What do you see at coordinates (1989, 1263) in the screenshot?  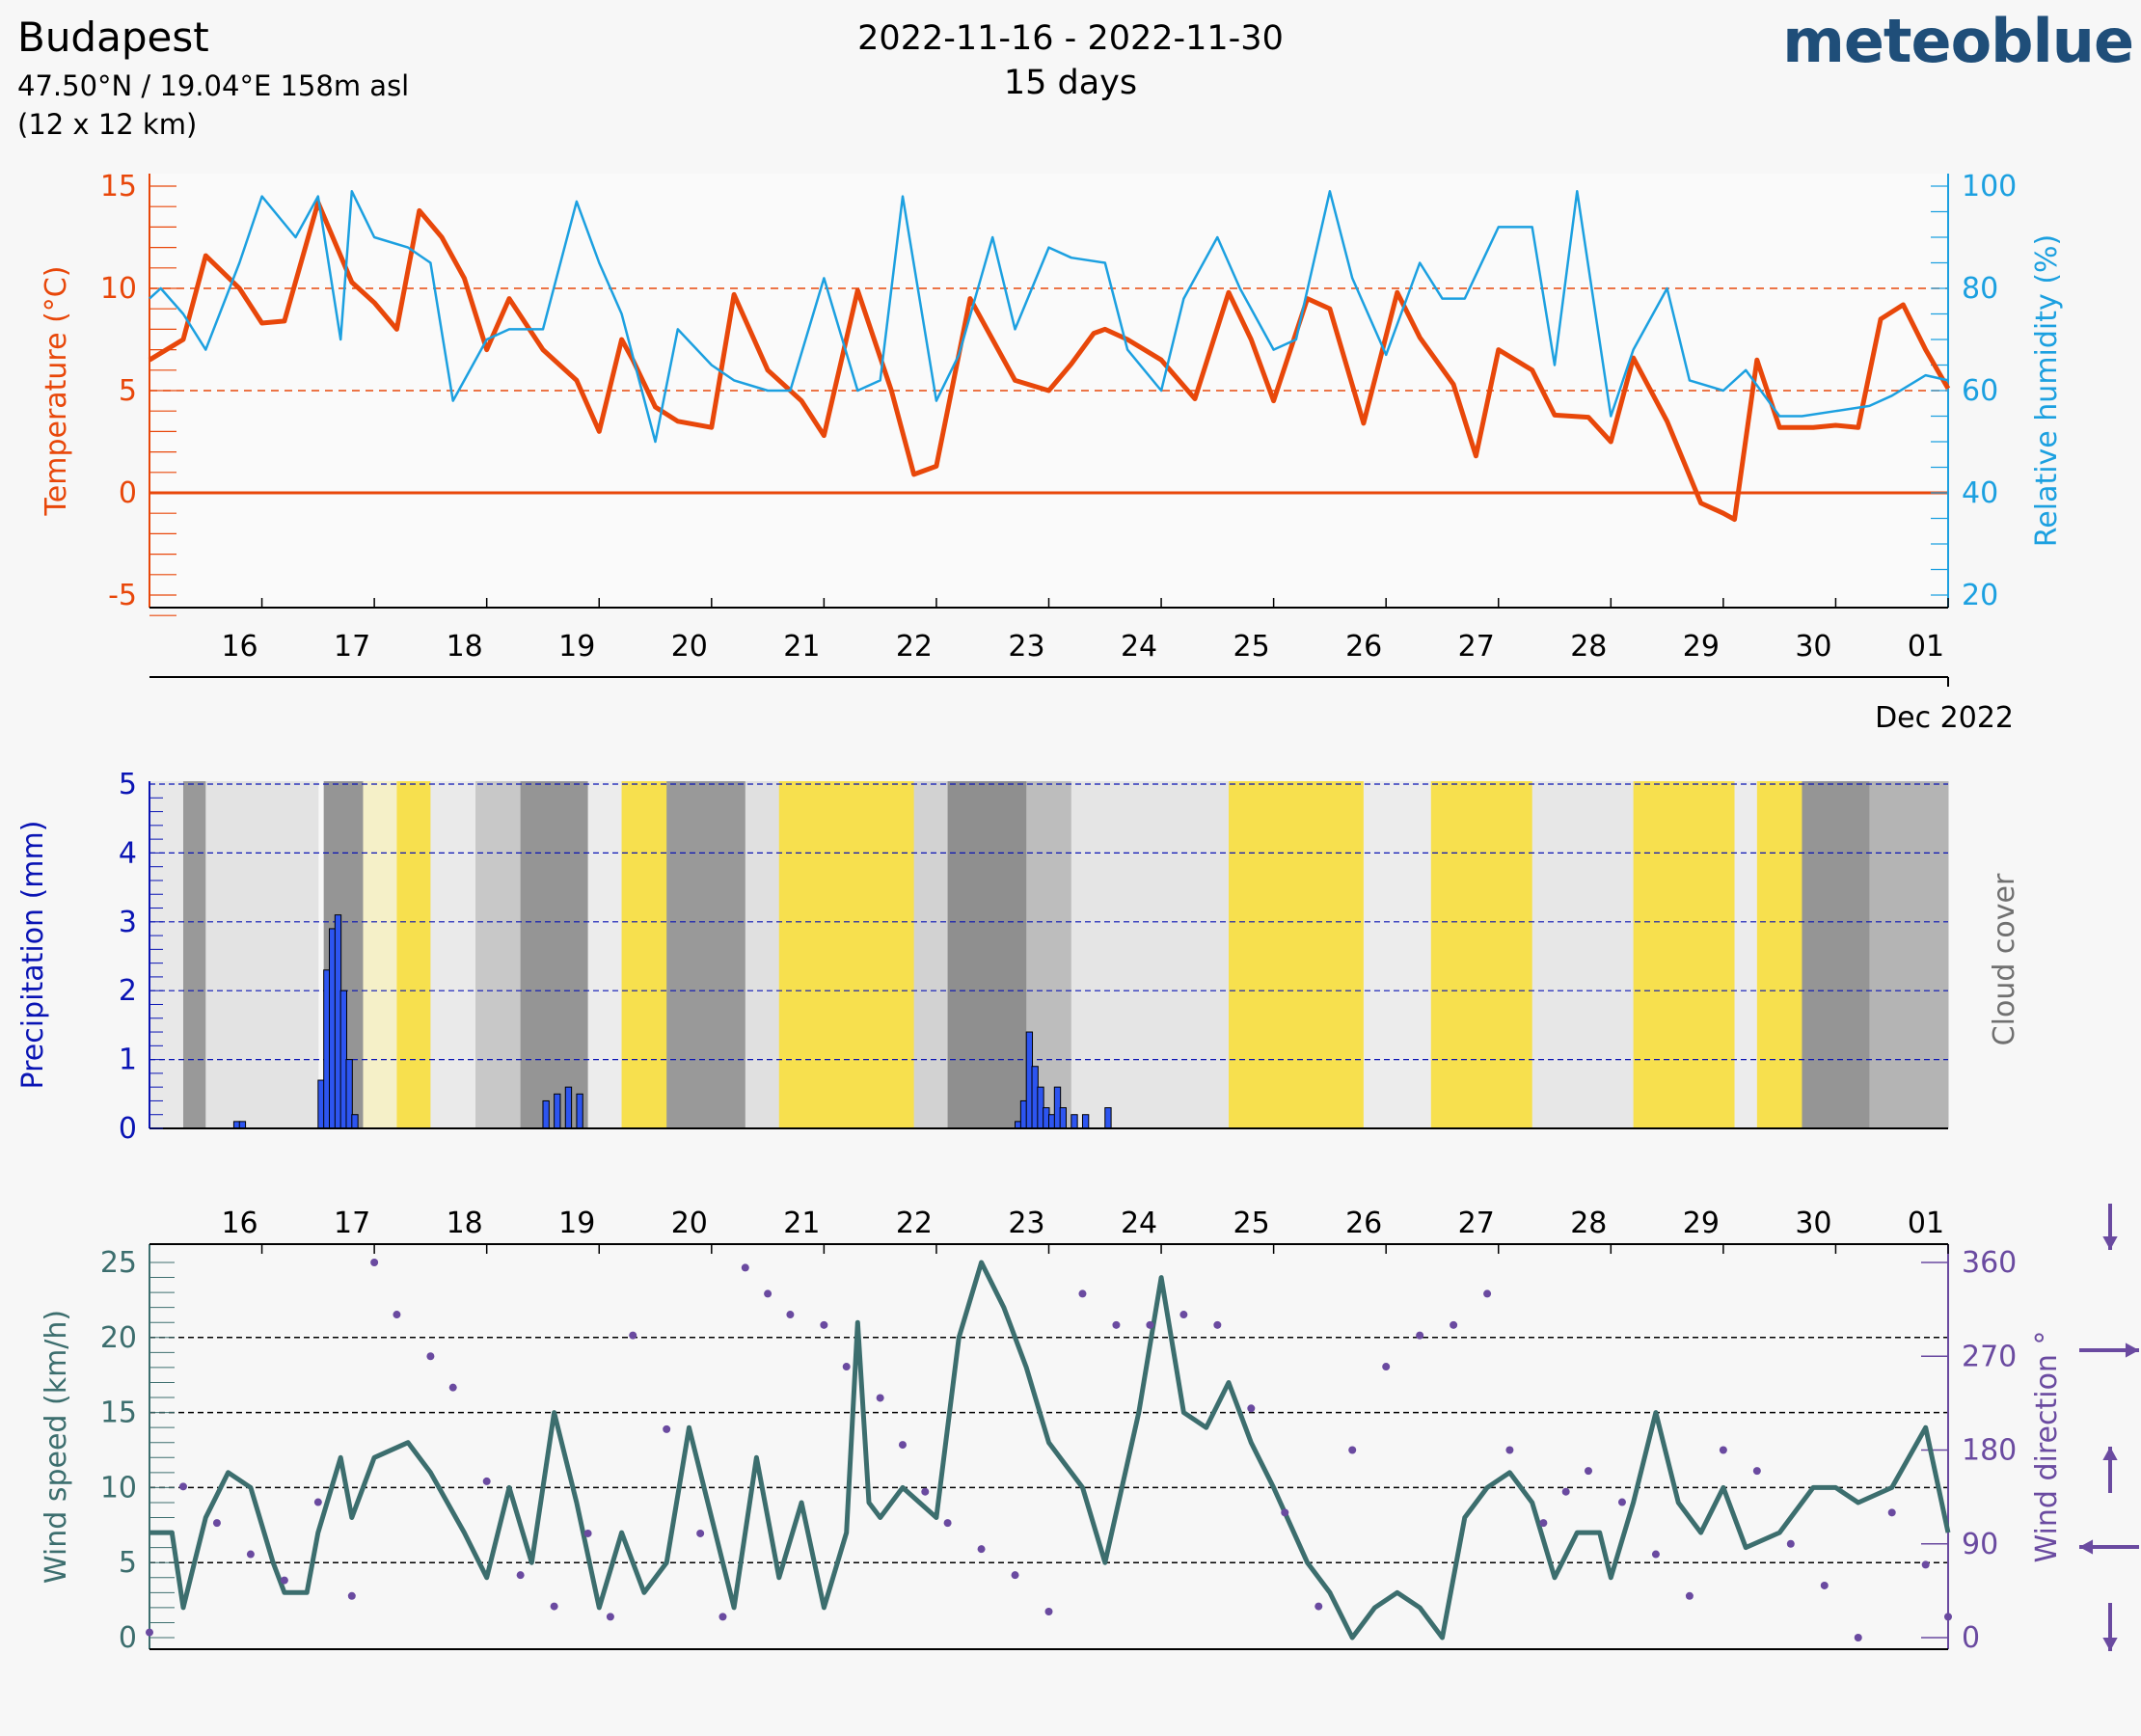 I see `wind-direction-tick-label: 360` at bounding box center [1989, 1263].